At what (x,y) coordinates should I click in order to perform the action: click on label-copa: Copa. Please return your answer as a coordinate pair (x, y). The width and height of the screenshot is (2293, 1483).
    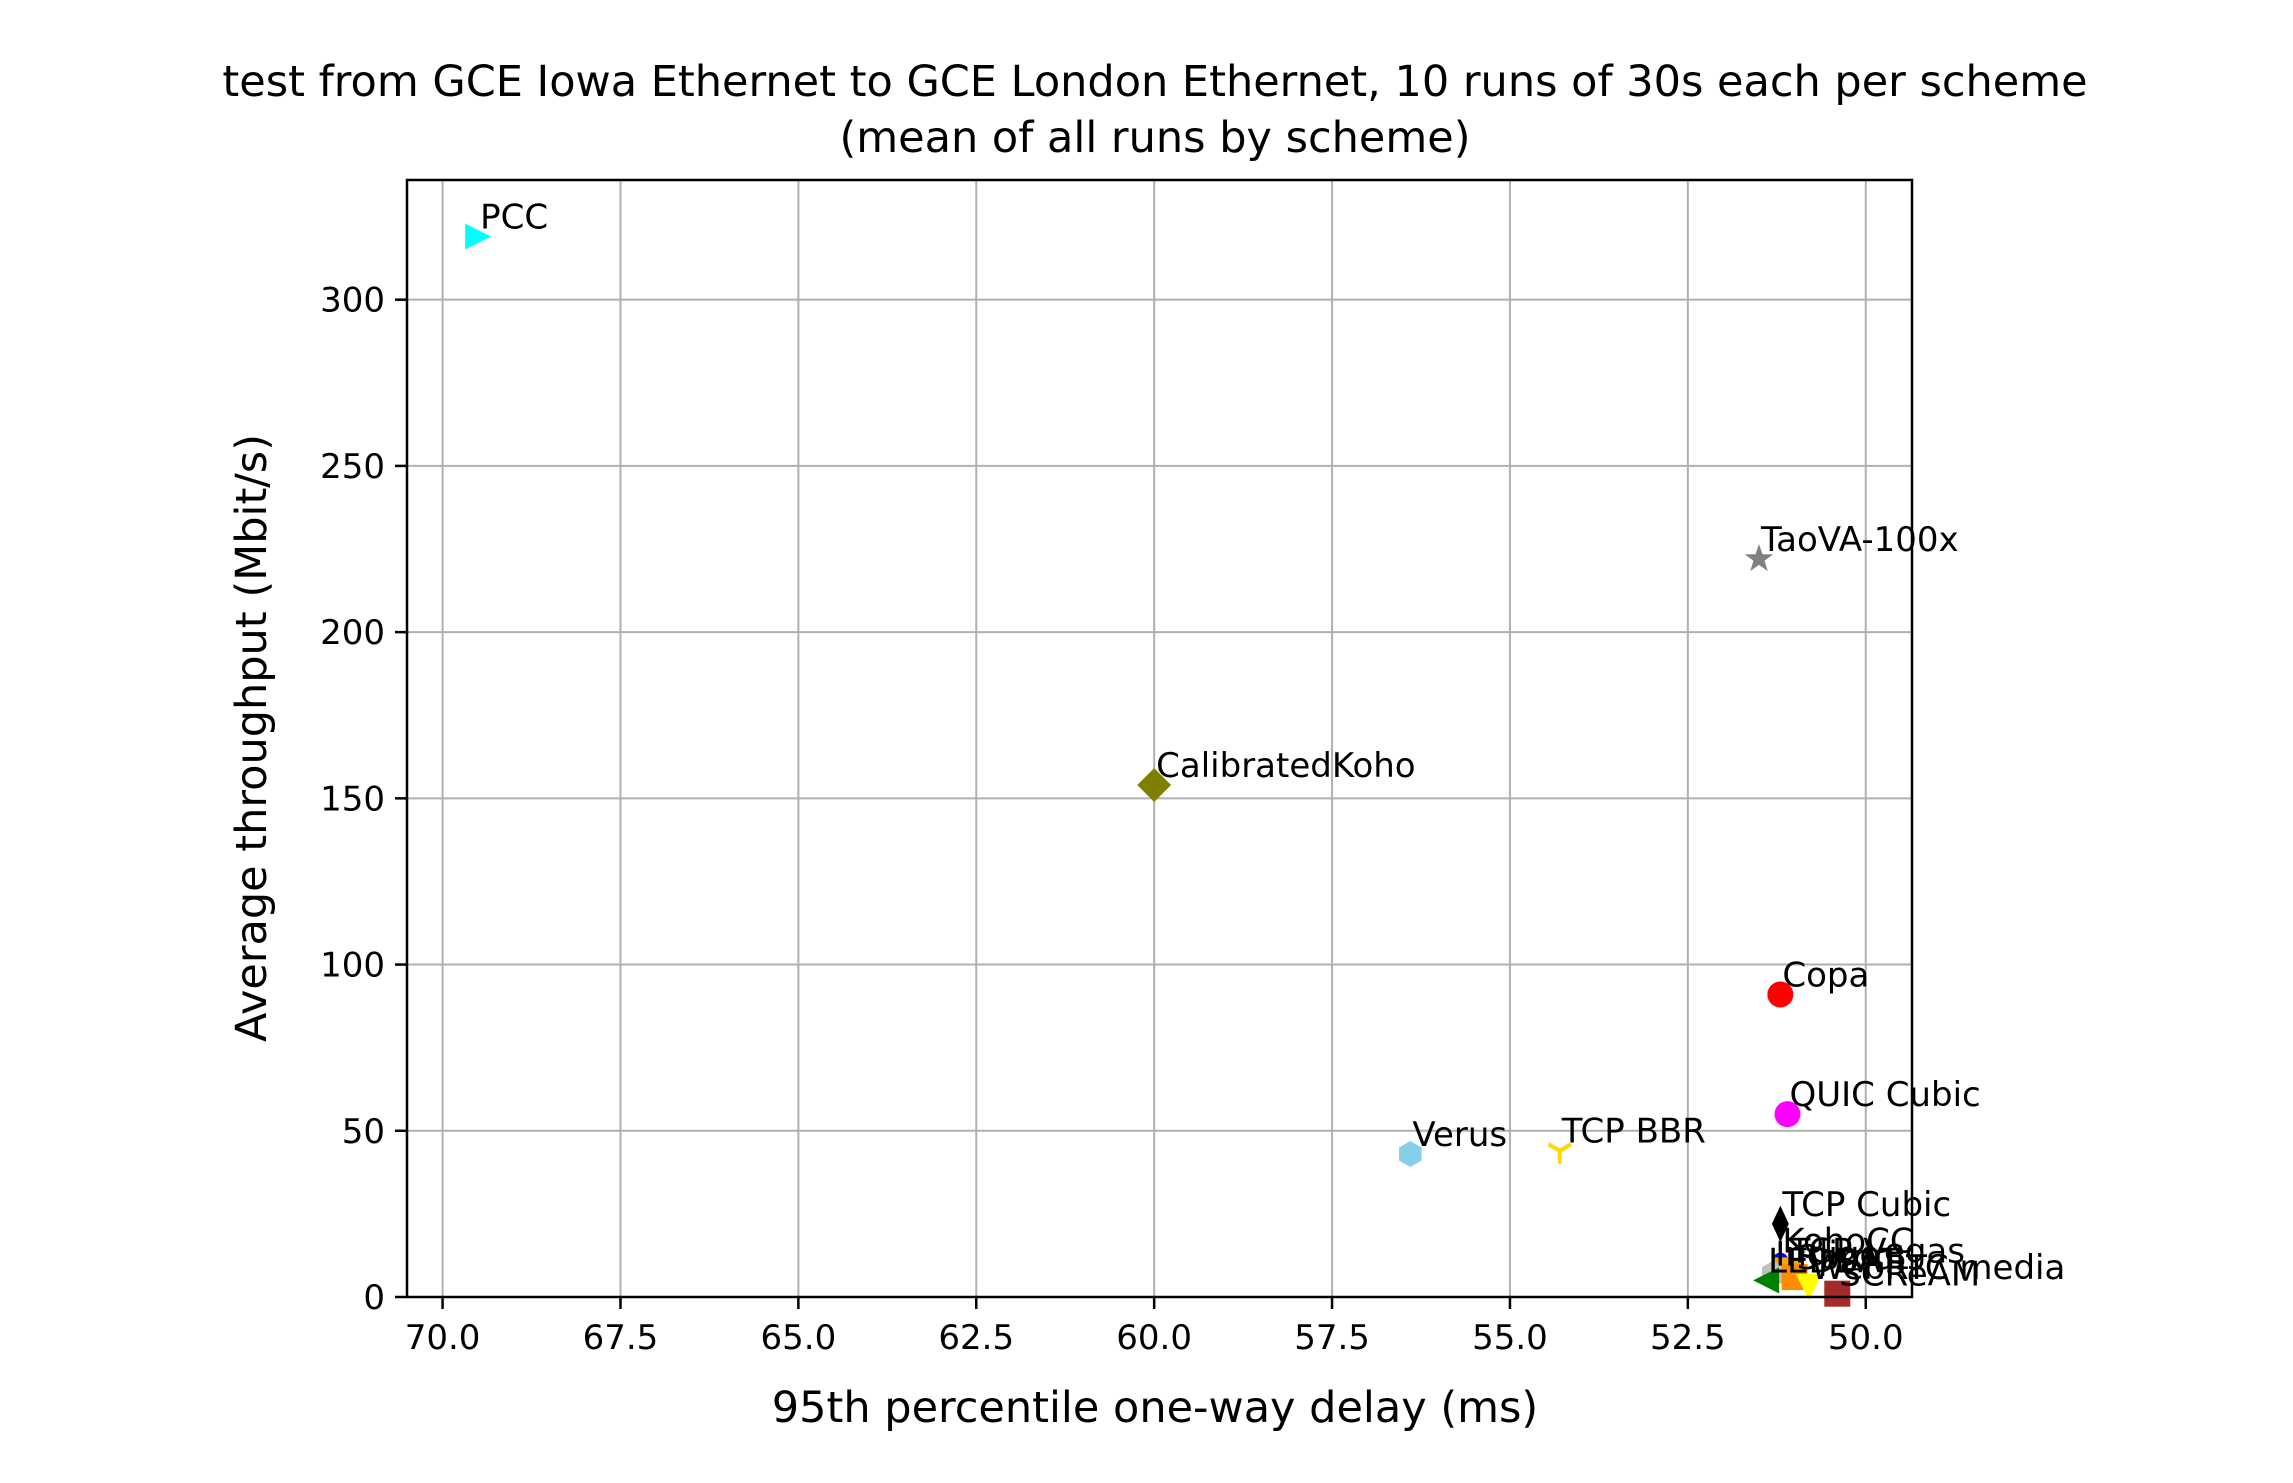
    Looking at the image, I should click on (1825, 975).